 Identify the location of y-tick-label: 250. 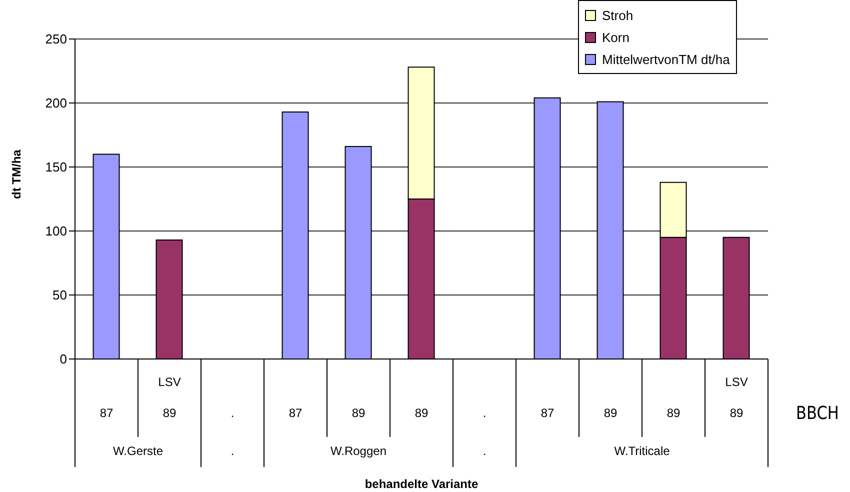
(56, 39).